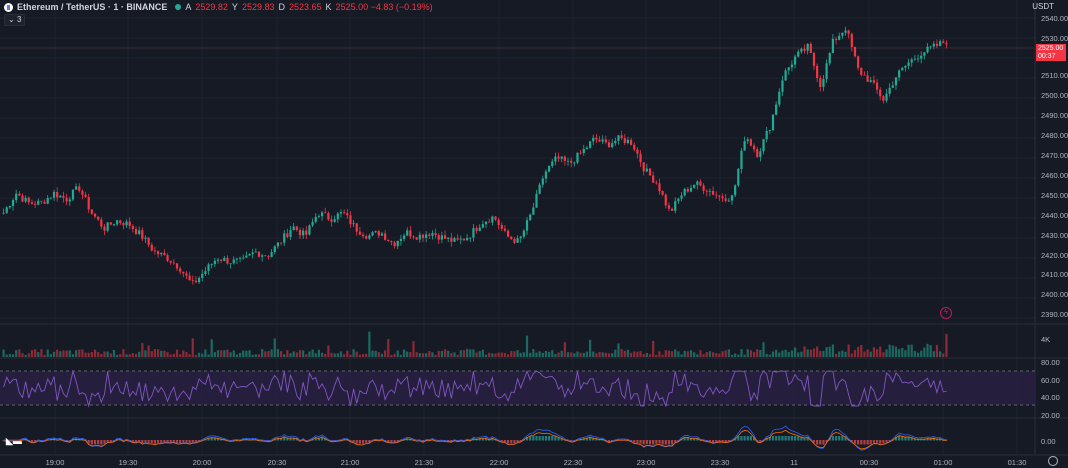 The image size is (1068, 468). Describe the element at coordinates (946, 313) in the screenshot. I see `alert-flash-icon: ϟ` at that location.